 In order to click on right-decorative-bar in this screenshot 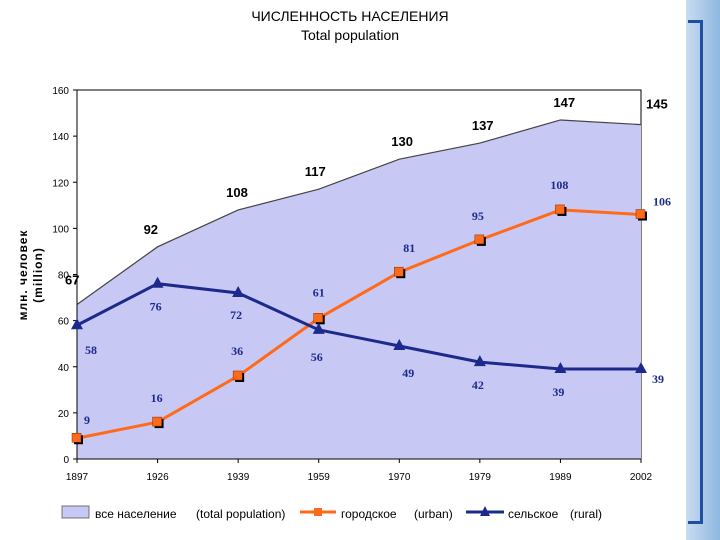, I will do `click(703, 270)`.